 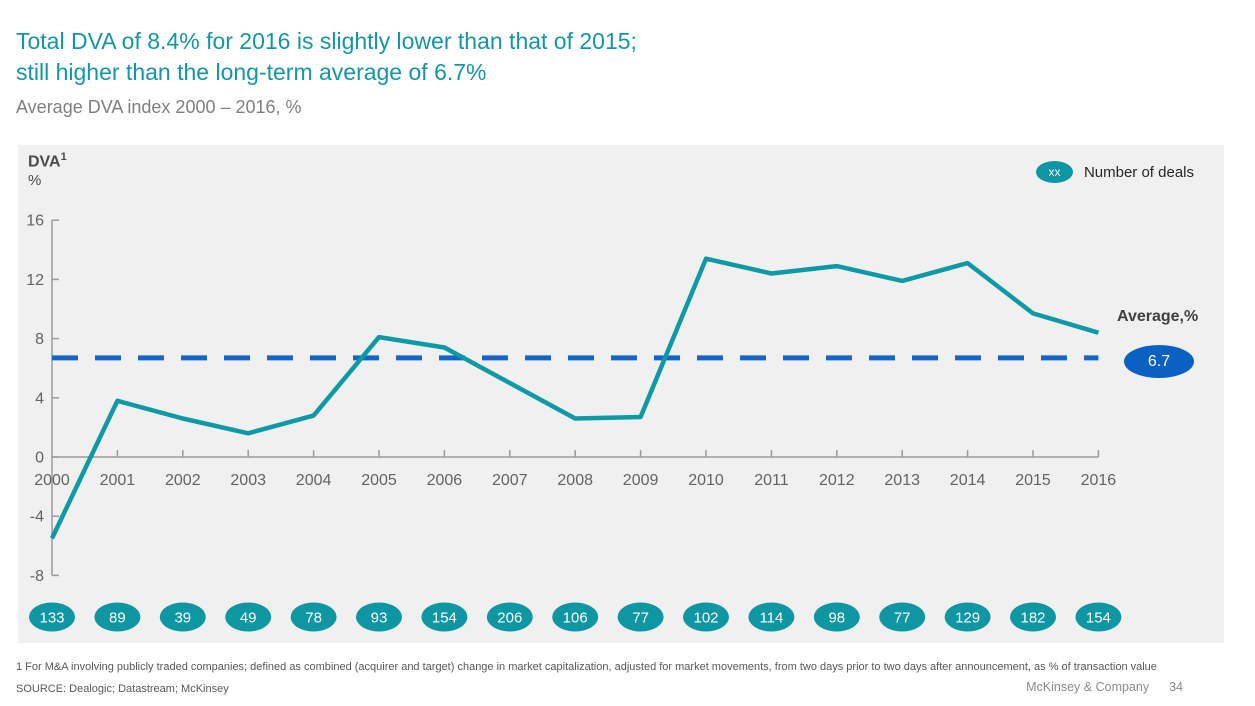 What do you see at coordinates (39, 398) in the screenshot?
I see `y-tick-label: 4` at bounding box center [39, 398].